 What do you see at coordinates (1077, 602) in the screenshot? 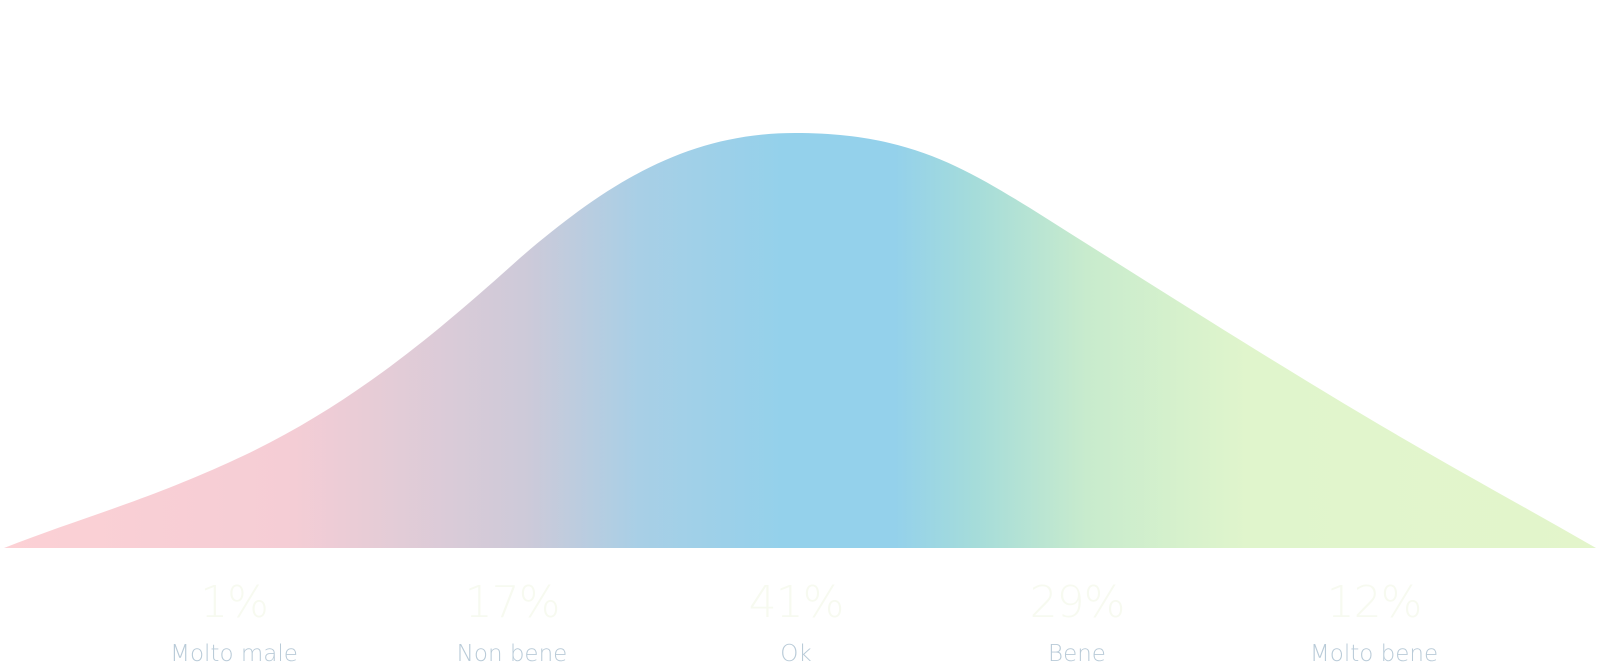
I see `value-label: 29%` at bounding box center [1077, 602].